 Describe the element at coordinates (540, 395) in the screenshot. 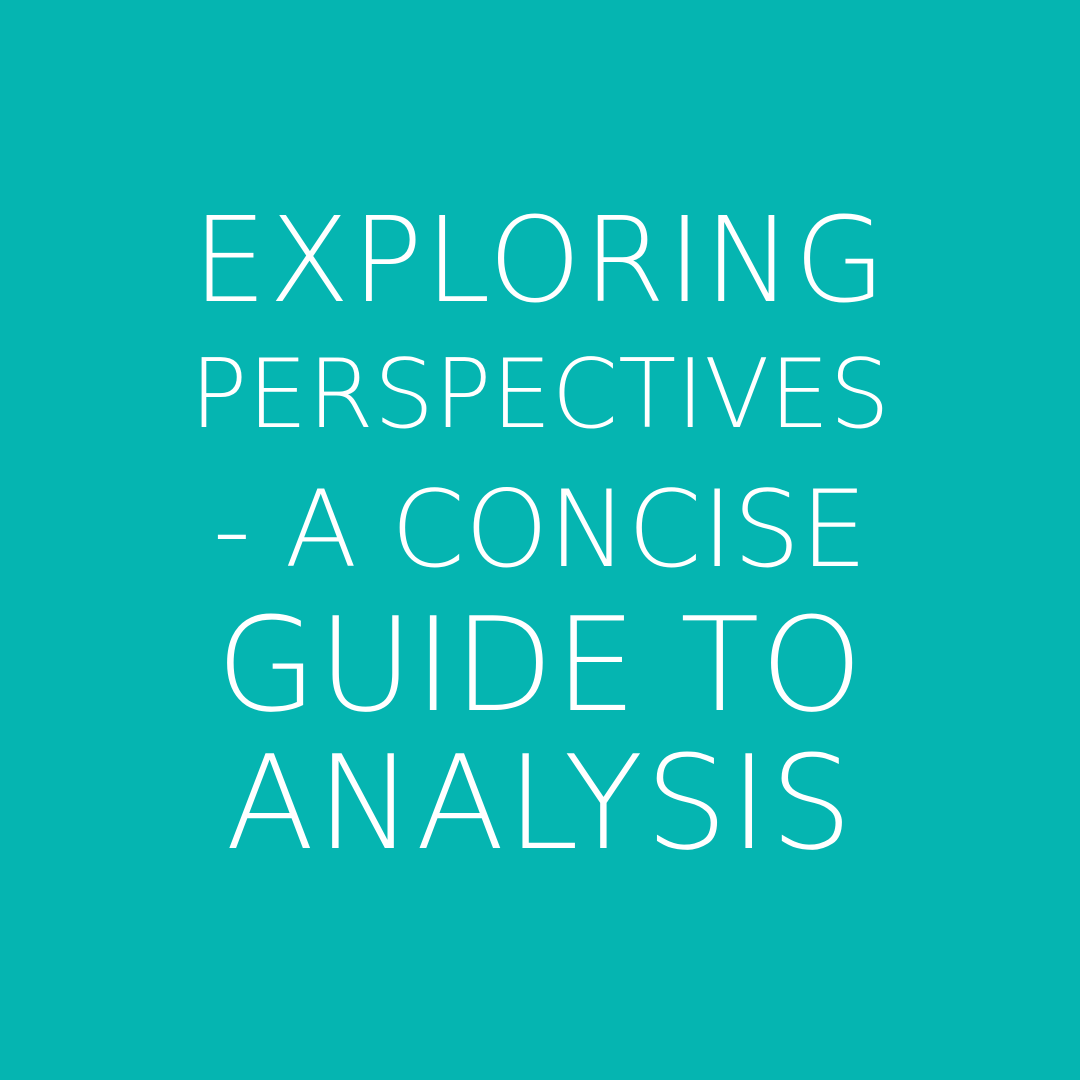

I see `title-line-2: PERSPECTIVES` at that location.